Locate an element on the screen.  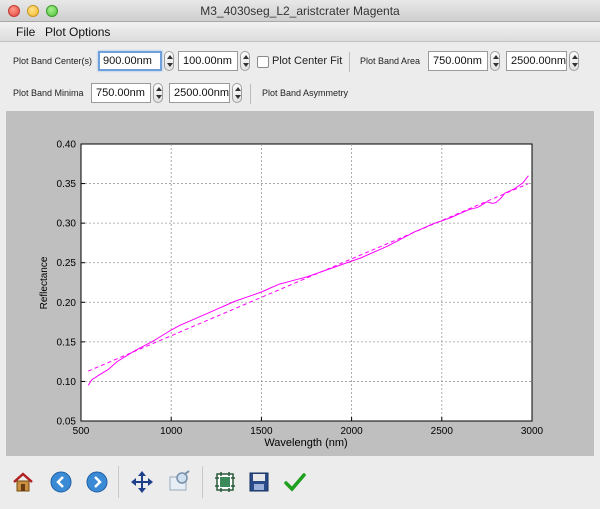
menu-plot-options: Plot Options is located at coordinates (78, 32).